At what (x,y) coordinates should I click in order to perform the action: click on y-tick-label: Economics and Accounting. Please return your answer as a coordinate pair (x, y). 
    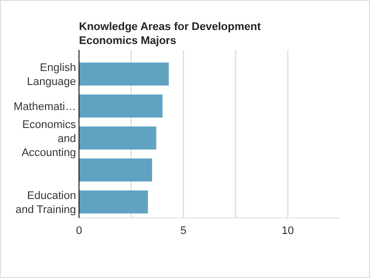
    Looking at the image, I should click on (49, 139).